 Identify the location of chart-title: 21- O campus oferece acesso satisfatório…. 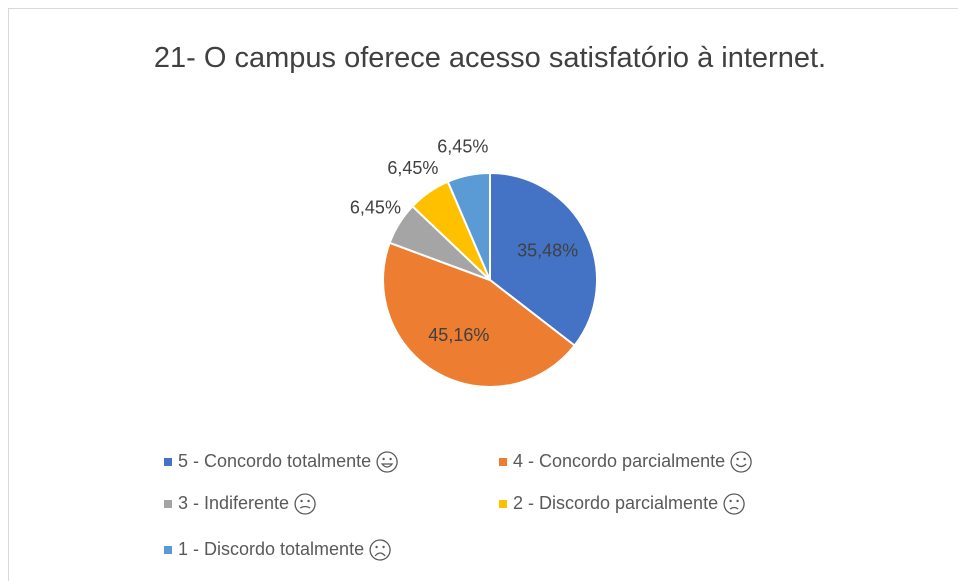
(490, 58).